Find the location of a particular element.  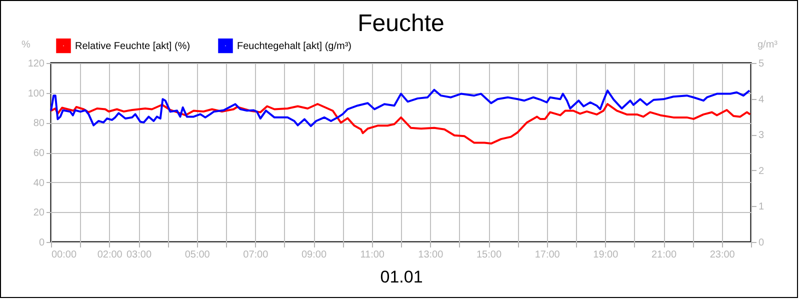

x-tick-label: 21:00 is located at coordinates (664, 255).